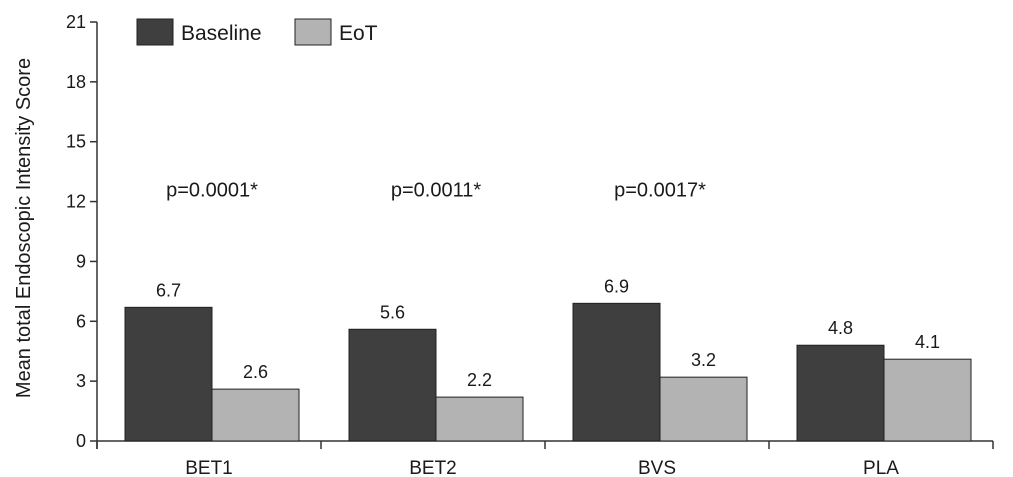 The image size is (1013, 477). Describe the element at coordinates (209, 467) in the screenshot. I see `x-tick-label: BET1` at that location.